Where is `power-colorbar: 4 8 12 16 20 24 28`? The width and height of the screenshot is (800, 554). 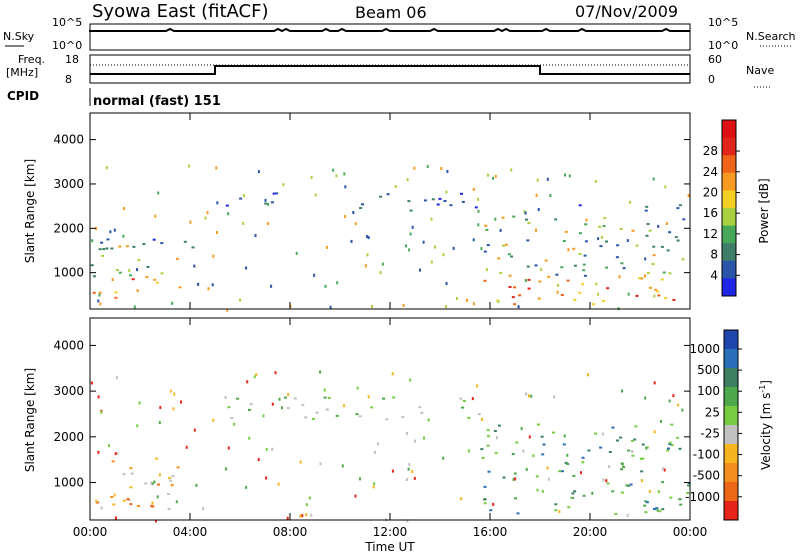 power-colorbar: 4 8 12 16 20 24 28 is located at coordinates (721, 208).